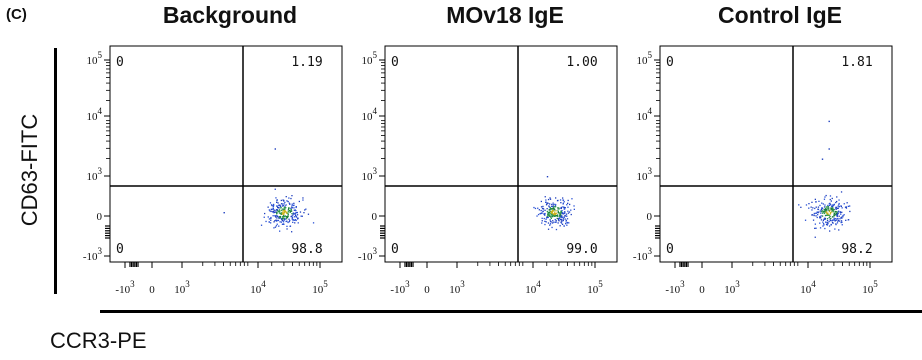 This screenshot has height=360, width=922. I want to click on x-tick-label: -103, so click(400, 287).